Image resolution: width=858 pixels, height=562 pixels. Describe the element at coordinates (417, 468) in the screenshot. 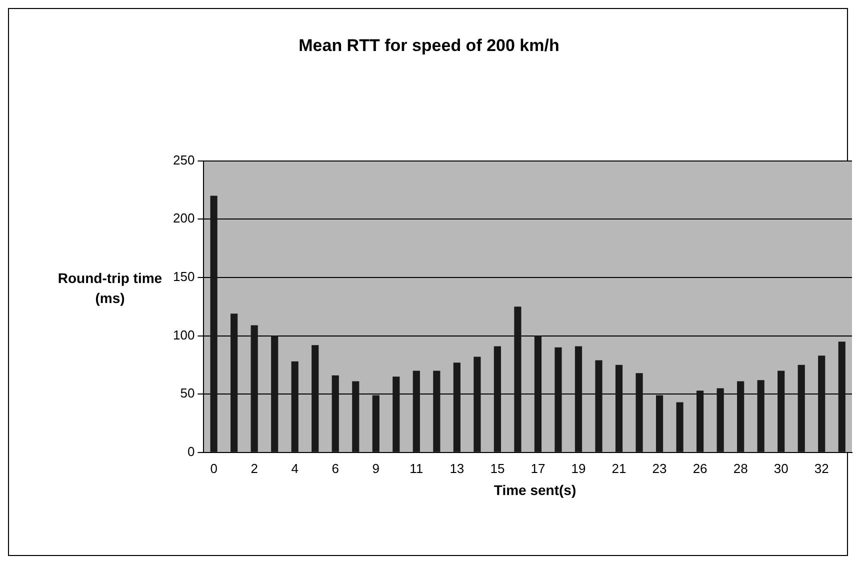

I see `x-tick-label: 11` at that location.